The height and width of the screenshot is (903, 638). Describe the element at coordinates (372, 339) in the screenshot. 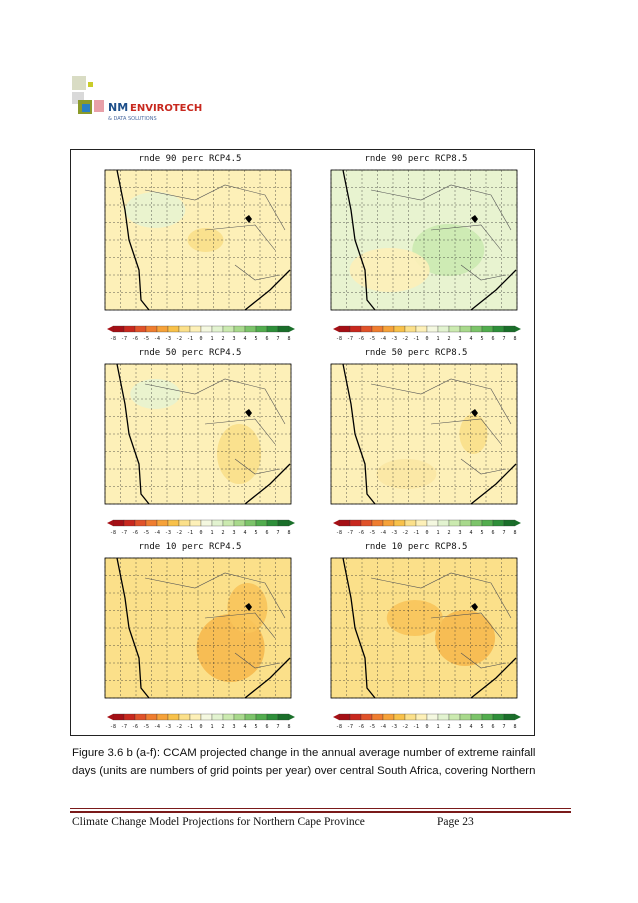

I see `colorbar-label: -5` at that location.